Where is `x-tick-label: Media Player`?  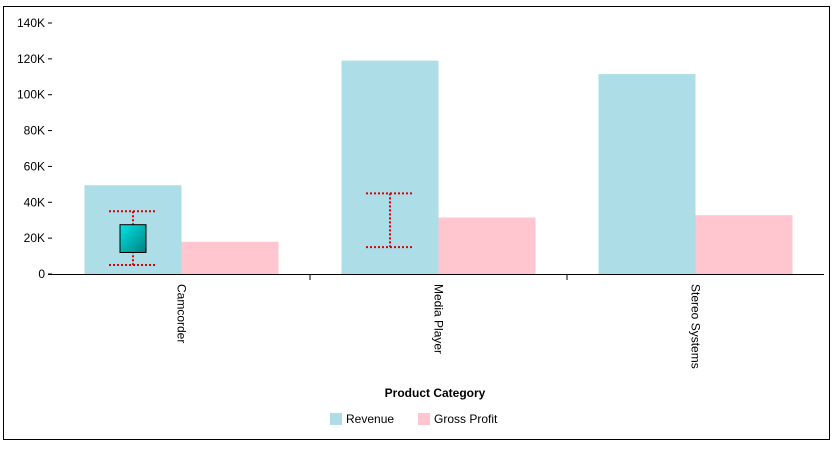 x-tick-label: Media Player is located at coordinates (439, 319).